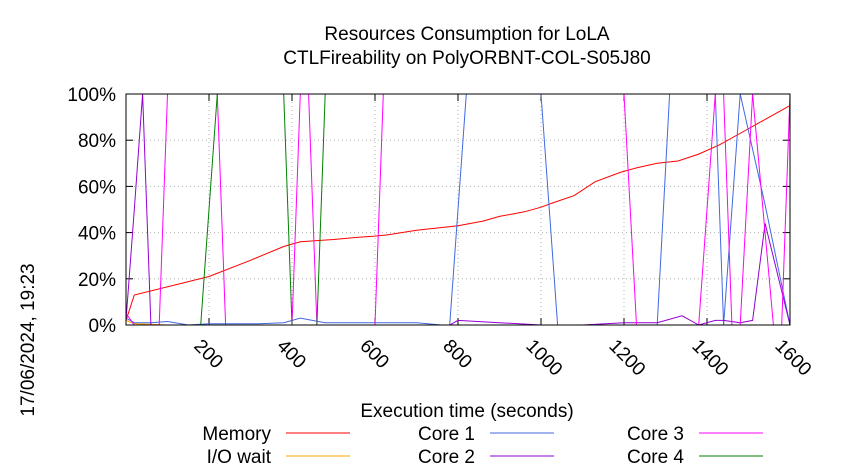 This screenshot has height=475, width=850. I want to click on y-tick-label: 60%, so click(97, 187).